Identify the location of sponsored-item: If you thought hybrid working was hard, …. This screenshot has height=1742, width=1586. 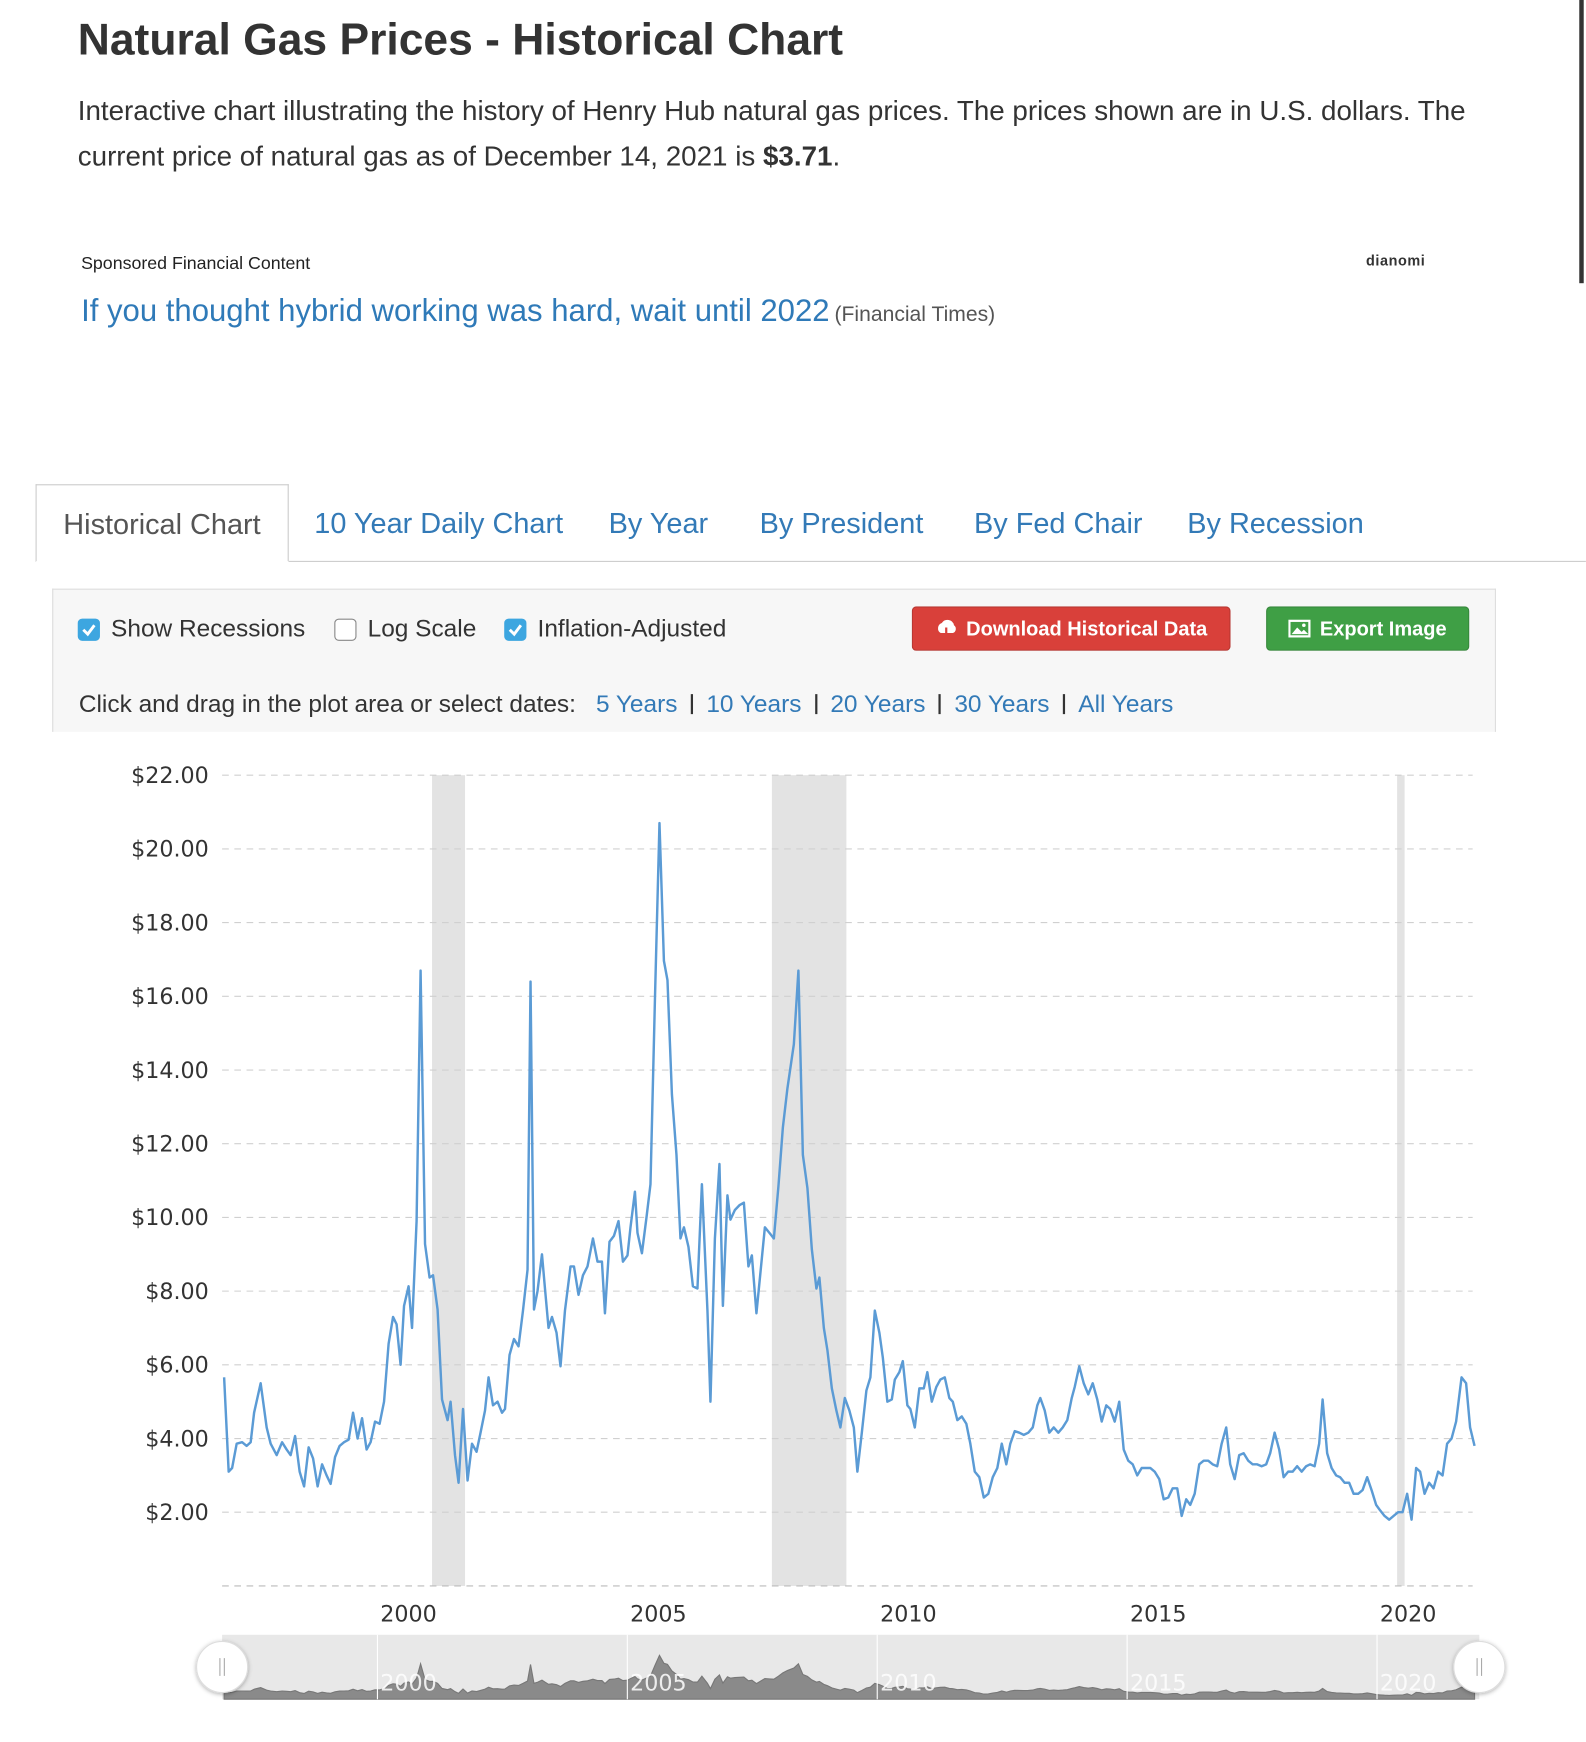
(538, 311).